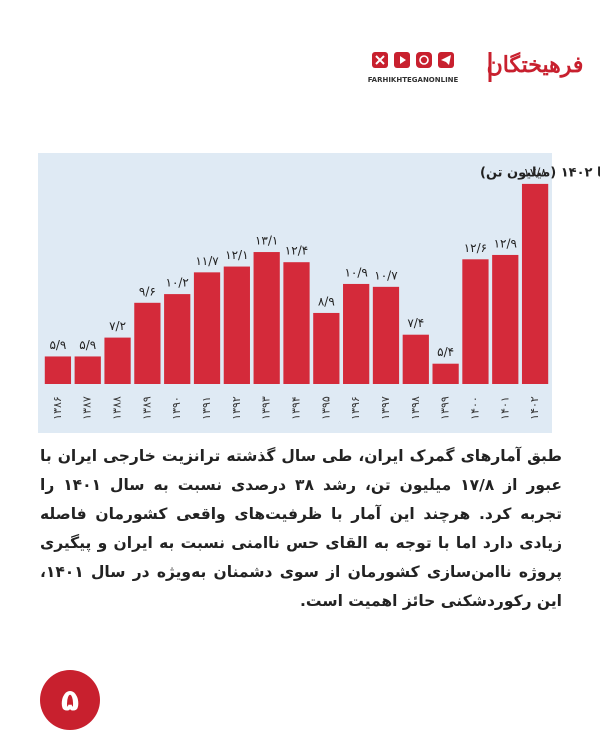  Describe the element at coordinates (535, 64) in the screenshot. I see `logo: فرهیختگان` at that location.